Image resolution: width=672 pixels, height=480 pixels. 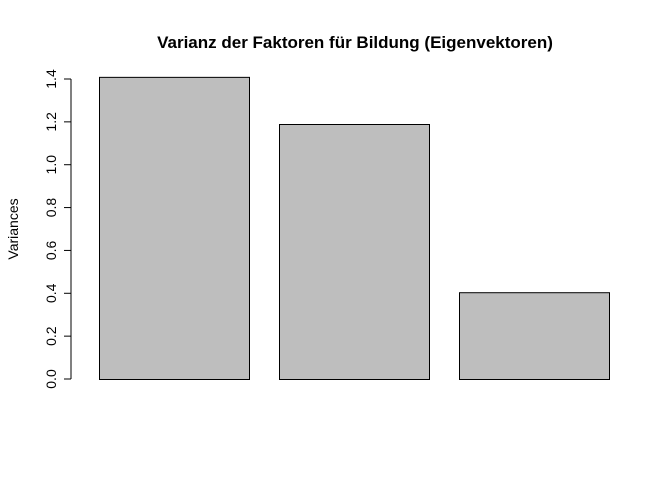 What do you see at coordinates (51, 250) in the screenshot?
I see `y-tick-label: 0.6` at bounding box center [51, 250].